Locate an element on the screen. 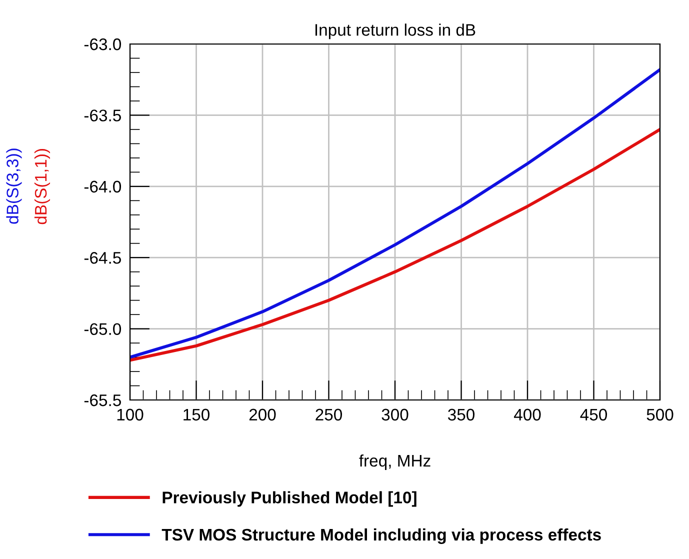 The image size is (689, 559). y-tick-label: -65.5 is located at coordinates (102, 400).